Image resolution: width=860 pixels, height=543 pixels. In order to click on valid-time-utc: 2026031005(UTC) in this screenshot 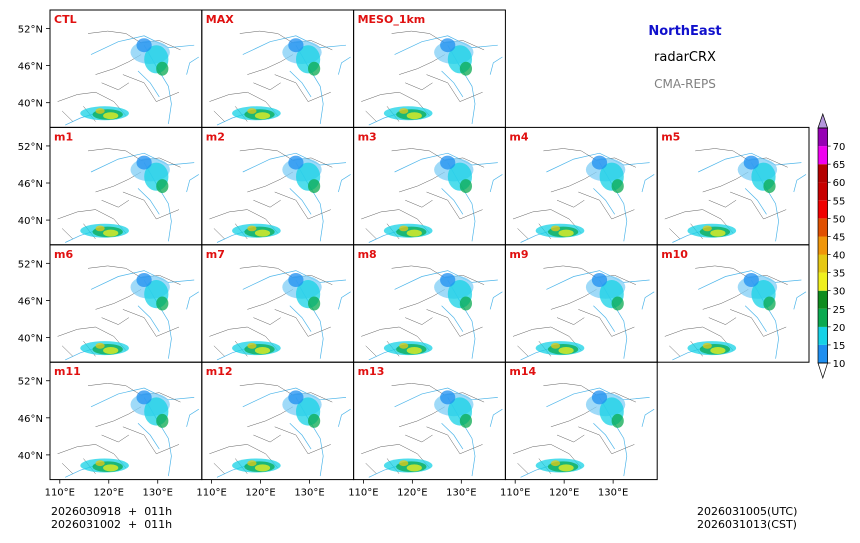, I will do `click(747, 511)`.